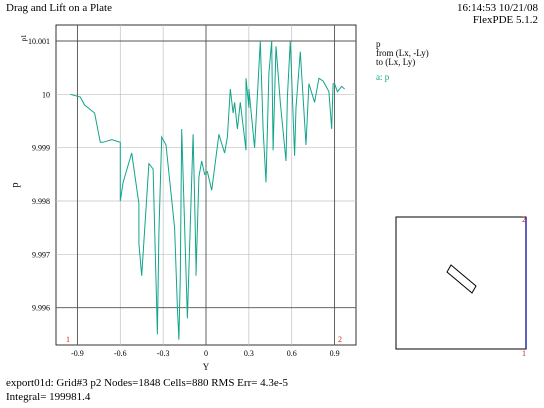 The width and height of the screenshot is (544, 408). I want to click on x-tick-label: 0, so click(206, 353).